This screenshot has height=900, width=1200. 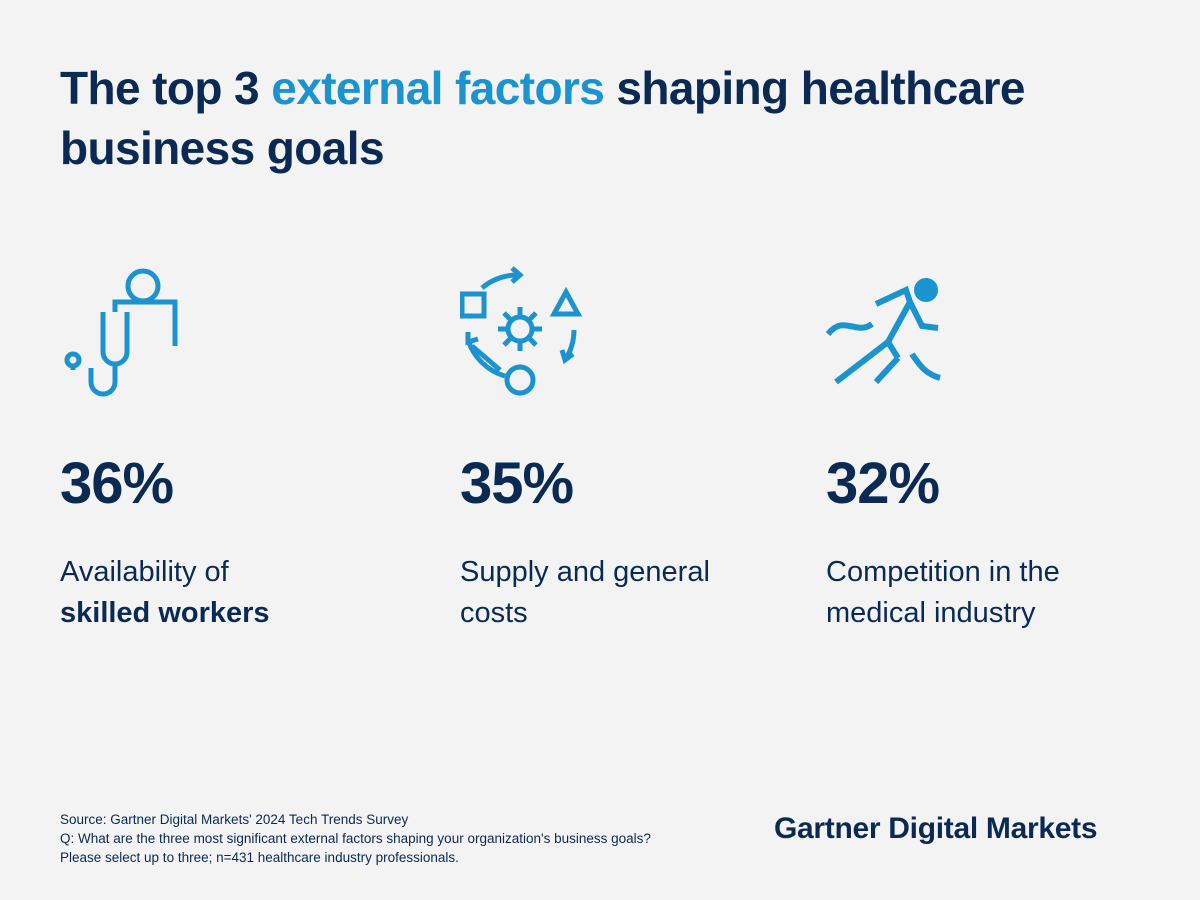 I want to click on stat-description: Competition in the medical industry, so click(x=943, y=592).